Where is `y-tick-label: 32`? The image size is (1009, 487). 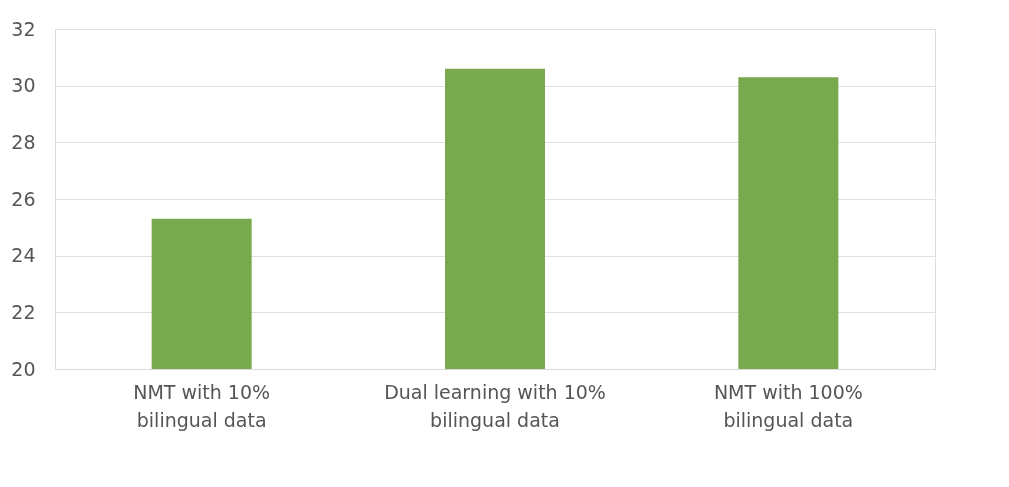
y-tick-label: 32 is located at coordinates (23, 28).